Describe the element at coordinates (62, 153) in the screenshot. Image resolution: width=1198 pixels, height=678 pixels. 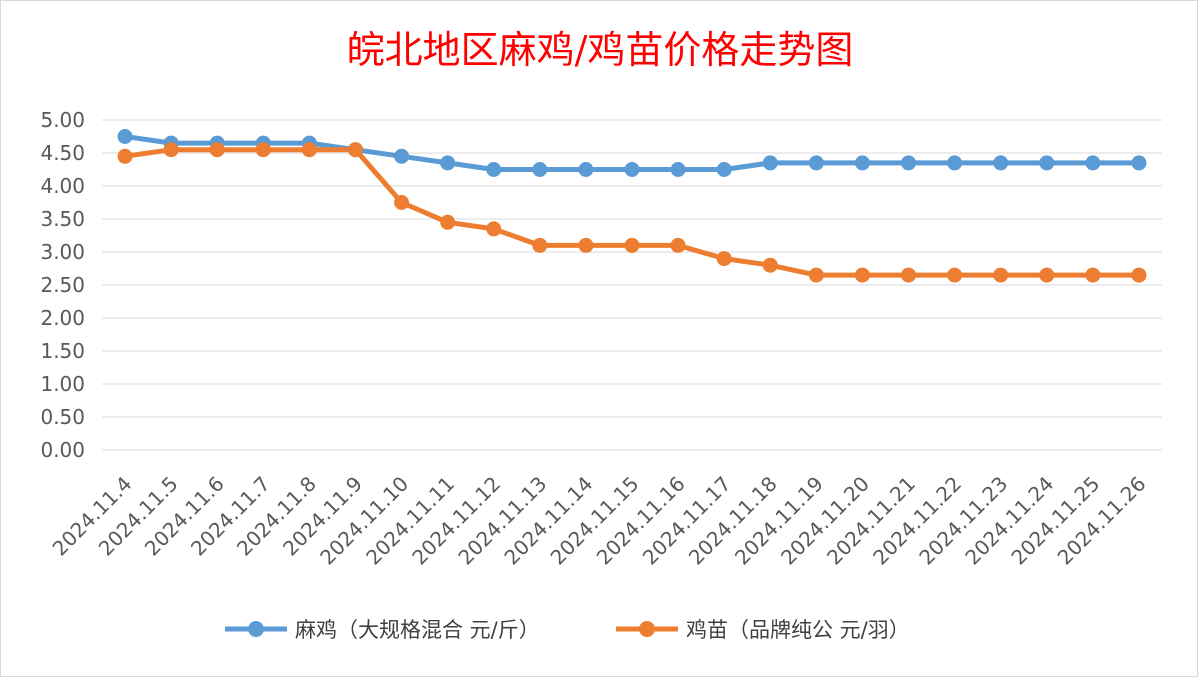
I see `y-tick-label: 4.50` at that location.